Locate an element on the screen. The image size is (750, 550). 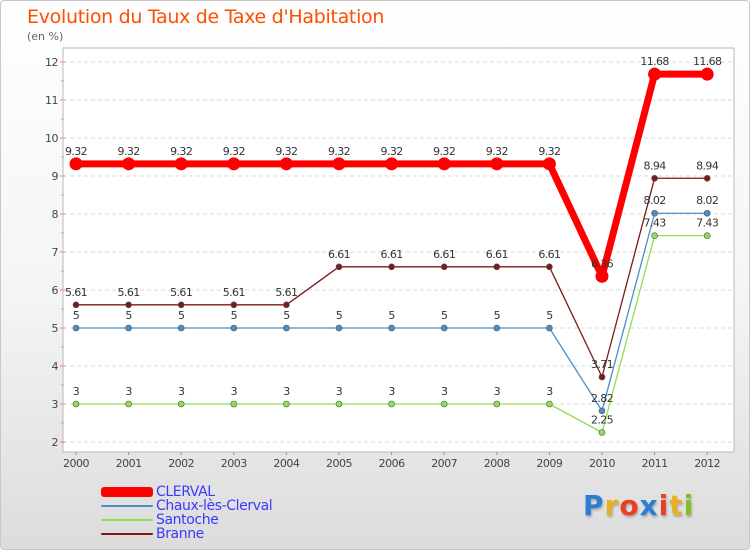
x-tick-label: 2003 is located at coordinates (234, 463).